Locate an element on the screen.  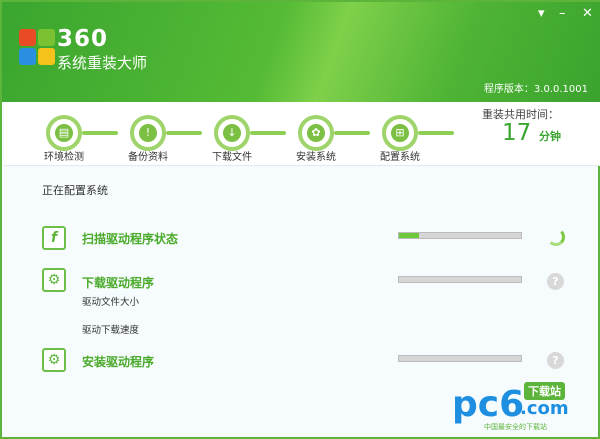
step-label: 下载文件 is located at coordinates (232, 157).